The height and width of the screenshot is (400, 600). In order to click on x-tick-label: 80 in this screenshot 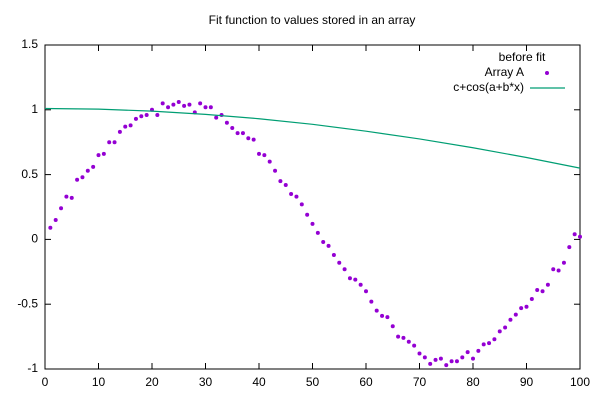, I will do `click(473, 382)`.